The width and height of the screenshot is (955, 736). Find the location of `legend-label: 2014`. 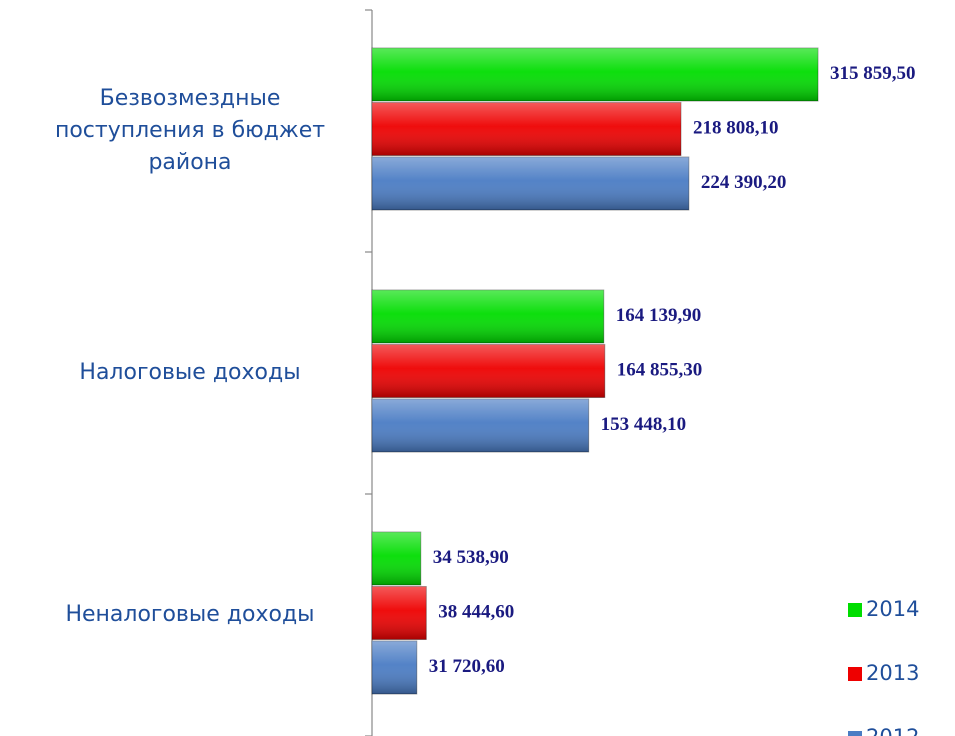

legend-label: 2014 is located at coordinates (892, 609).